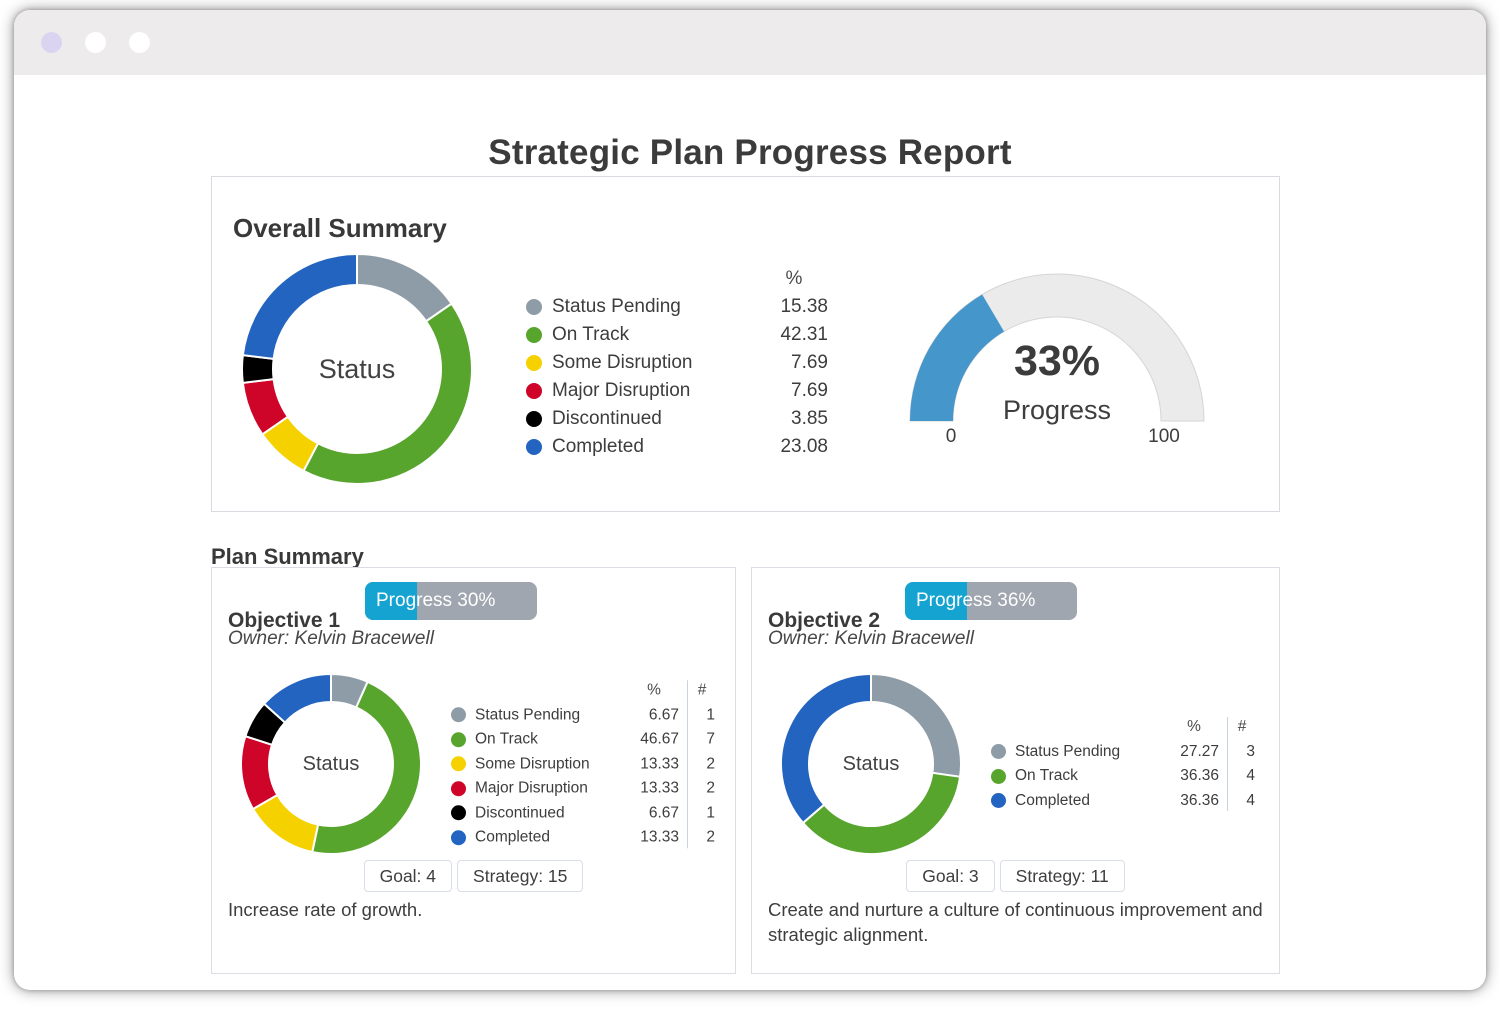 Image resolution: width=1500 pixels, height=1016 pixels. Describe the element at coordinates (586, 739) in the screenshot. I see `legend-row: On Track 46.67 7` at that location.